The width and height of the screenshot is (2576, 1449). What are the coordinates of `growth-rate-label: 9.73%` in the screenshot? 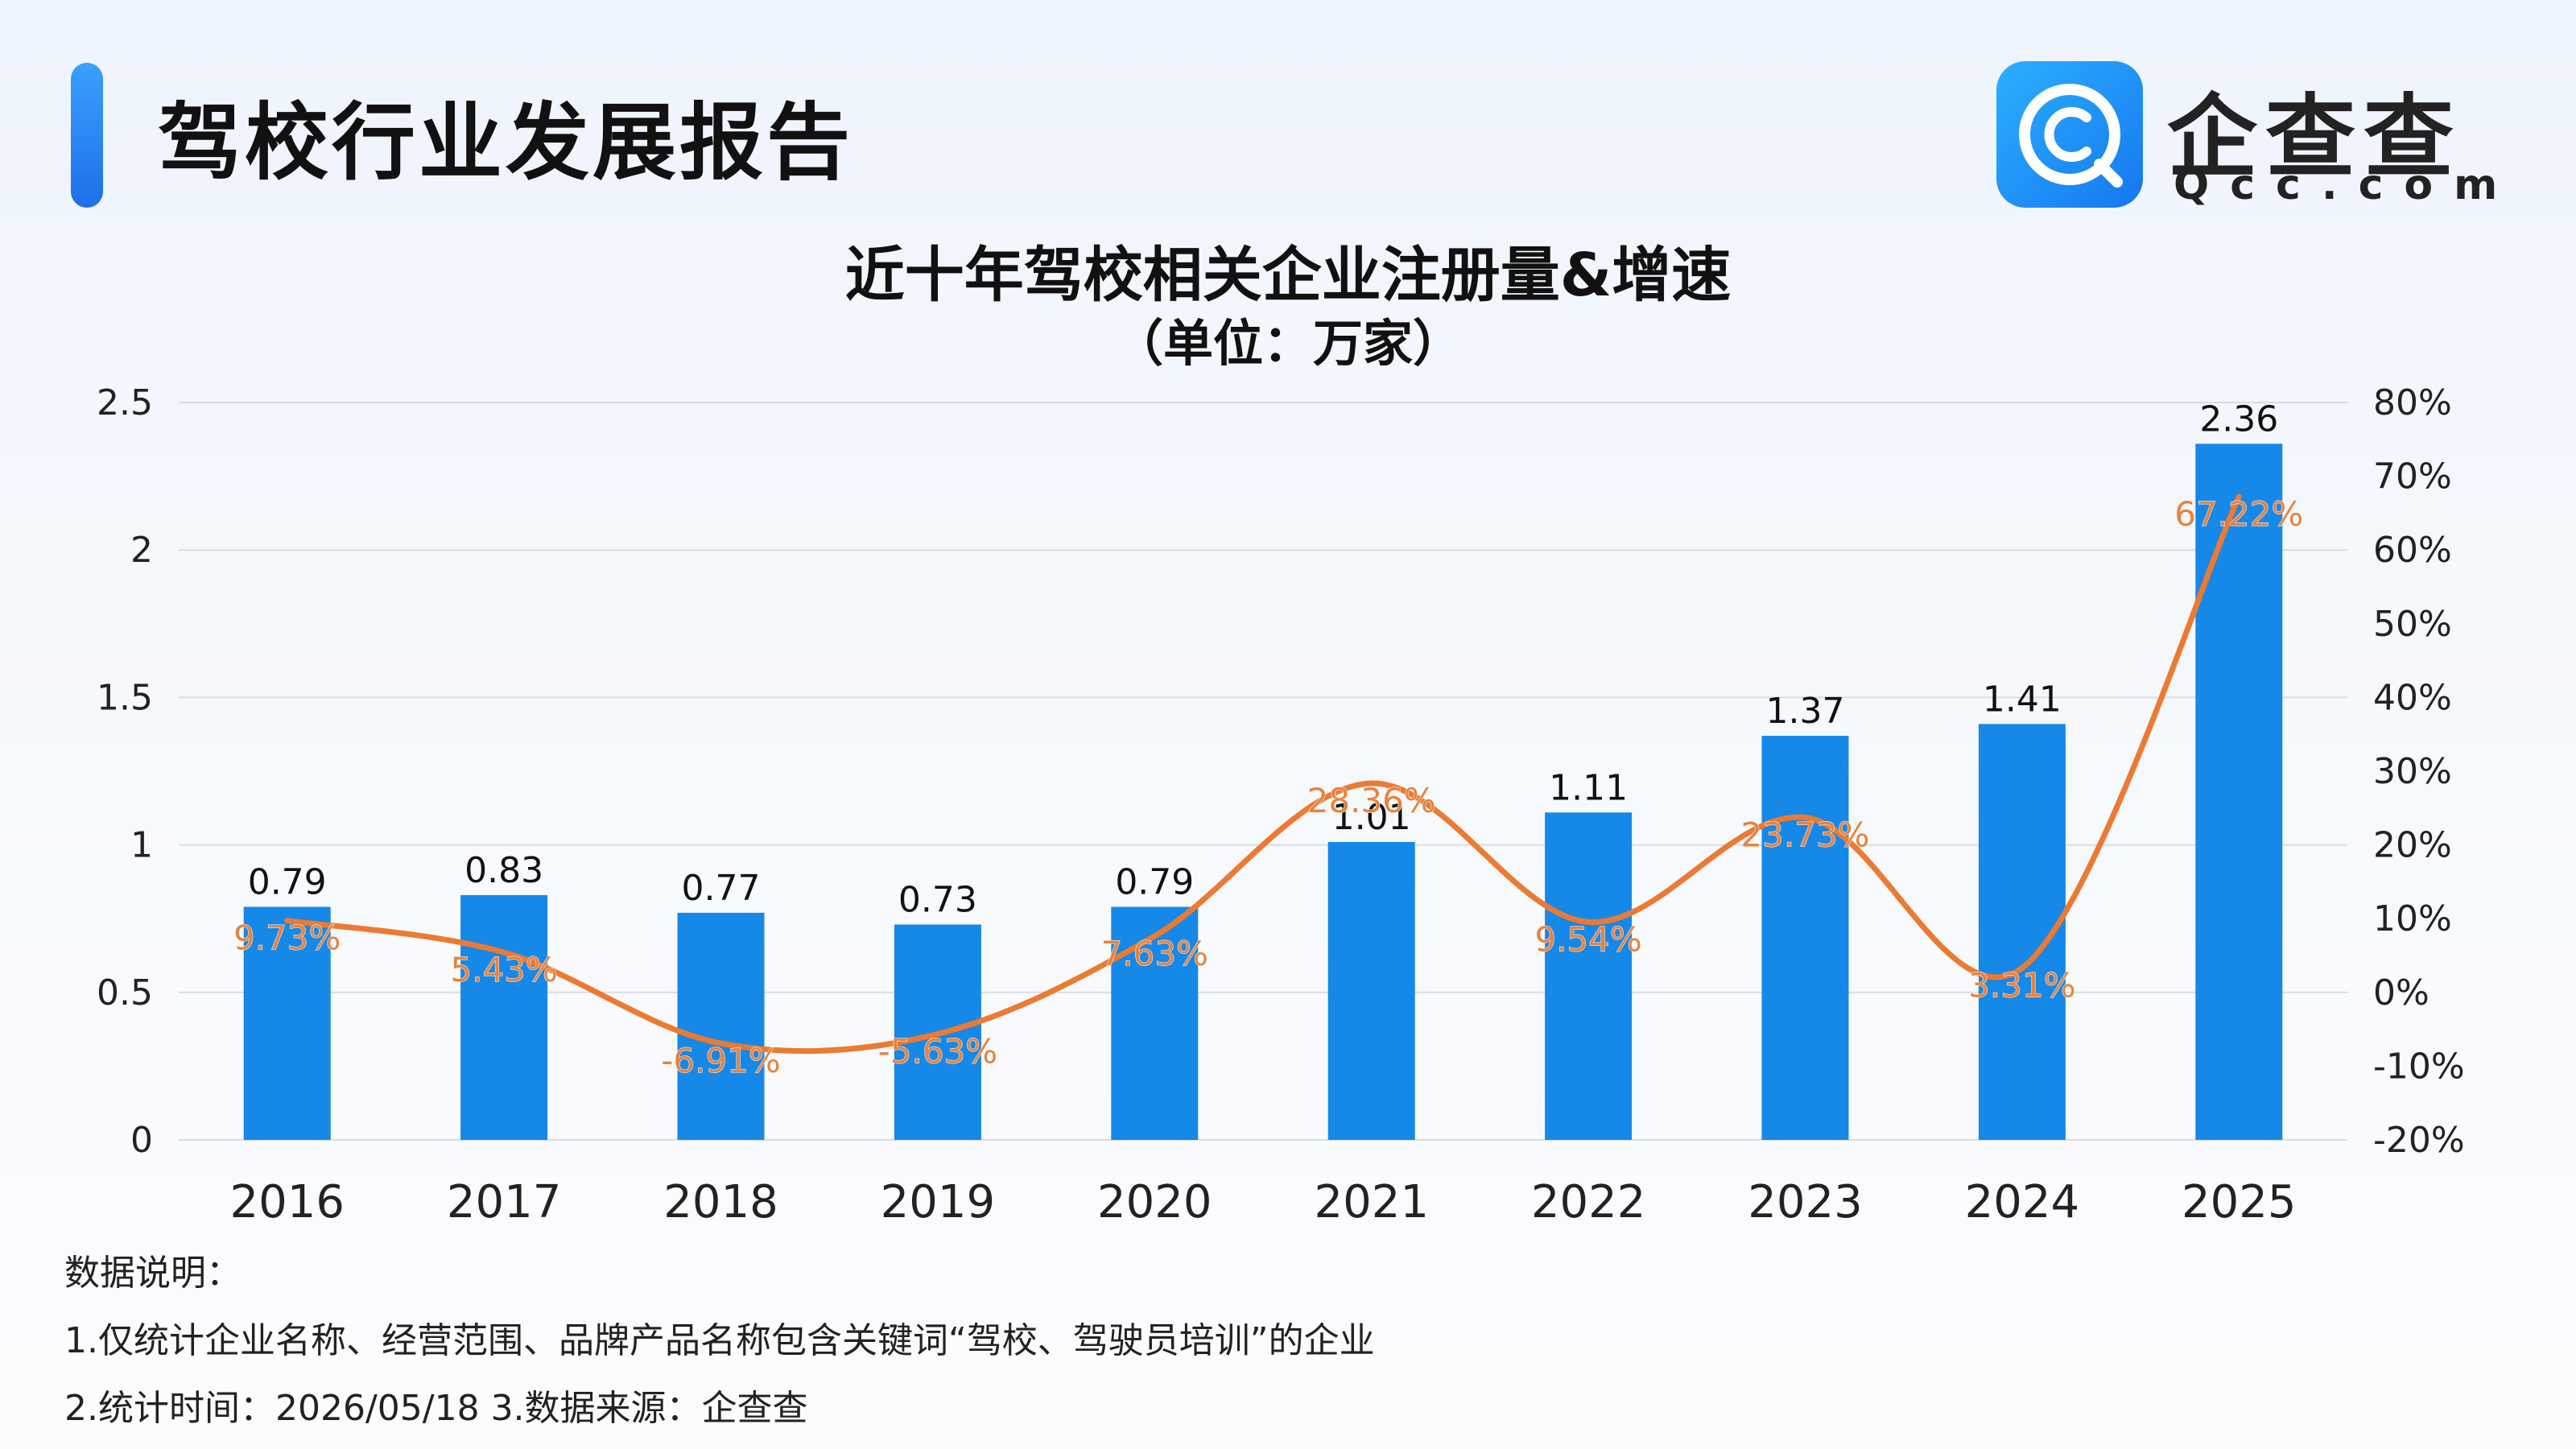 It's located at (287, 938).